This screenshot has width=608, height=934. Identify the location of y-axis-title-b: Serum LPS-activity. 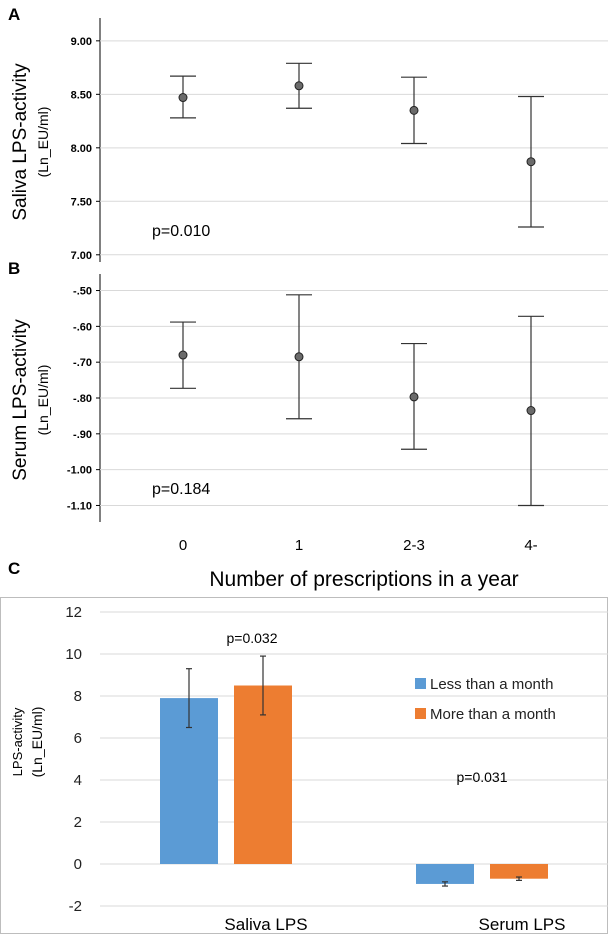
(20, 400).